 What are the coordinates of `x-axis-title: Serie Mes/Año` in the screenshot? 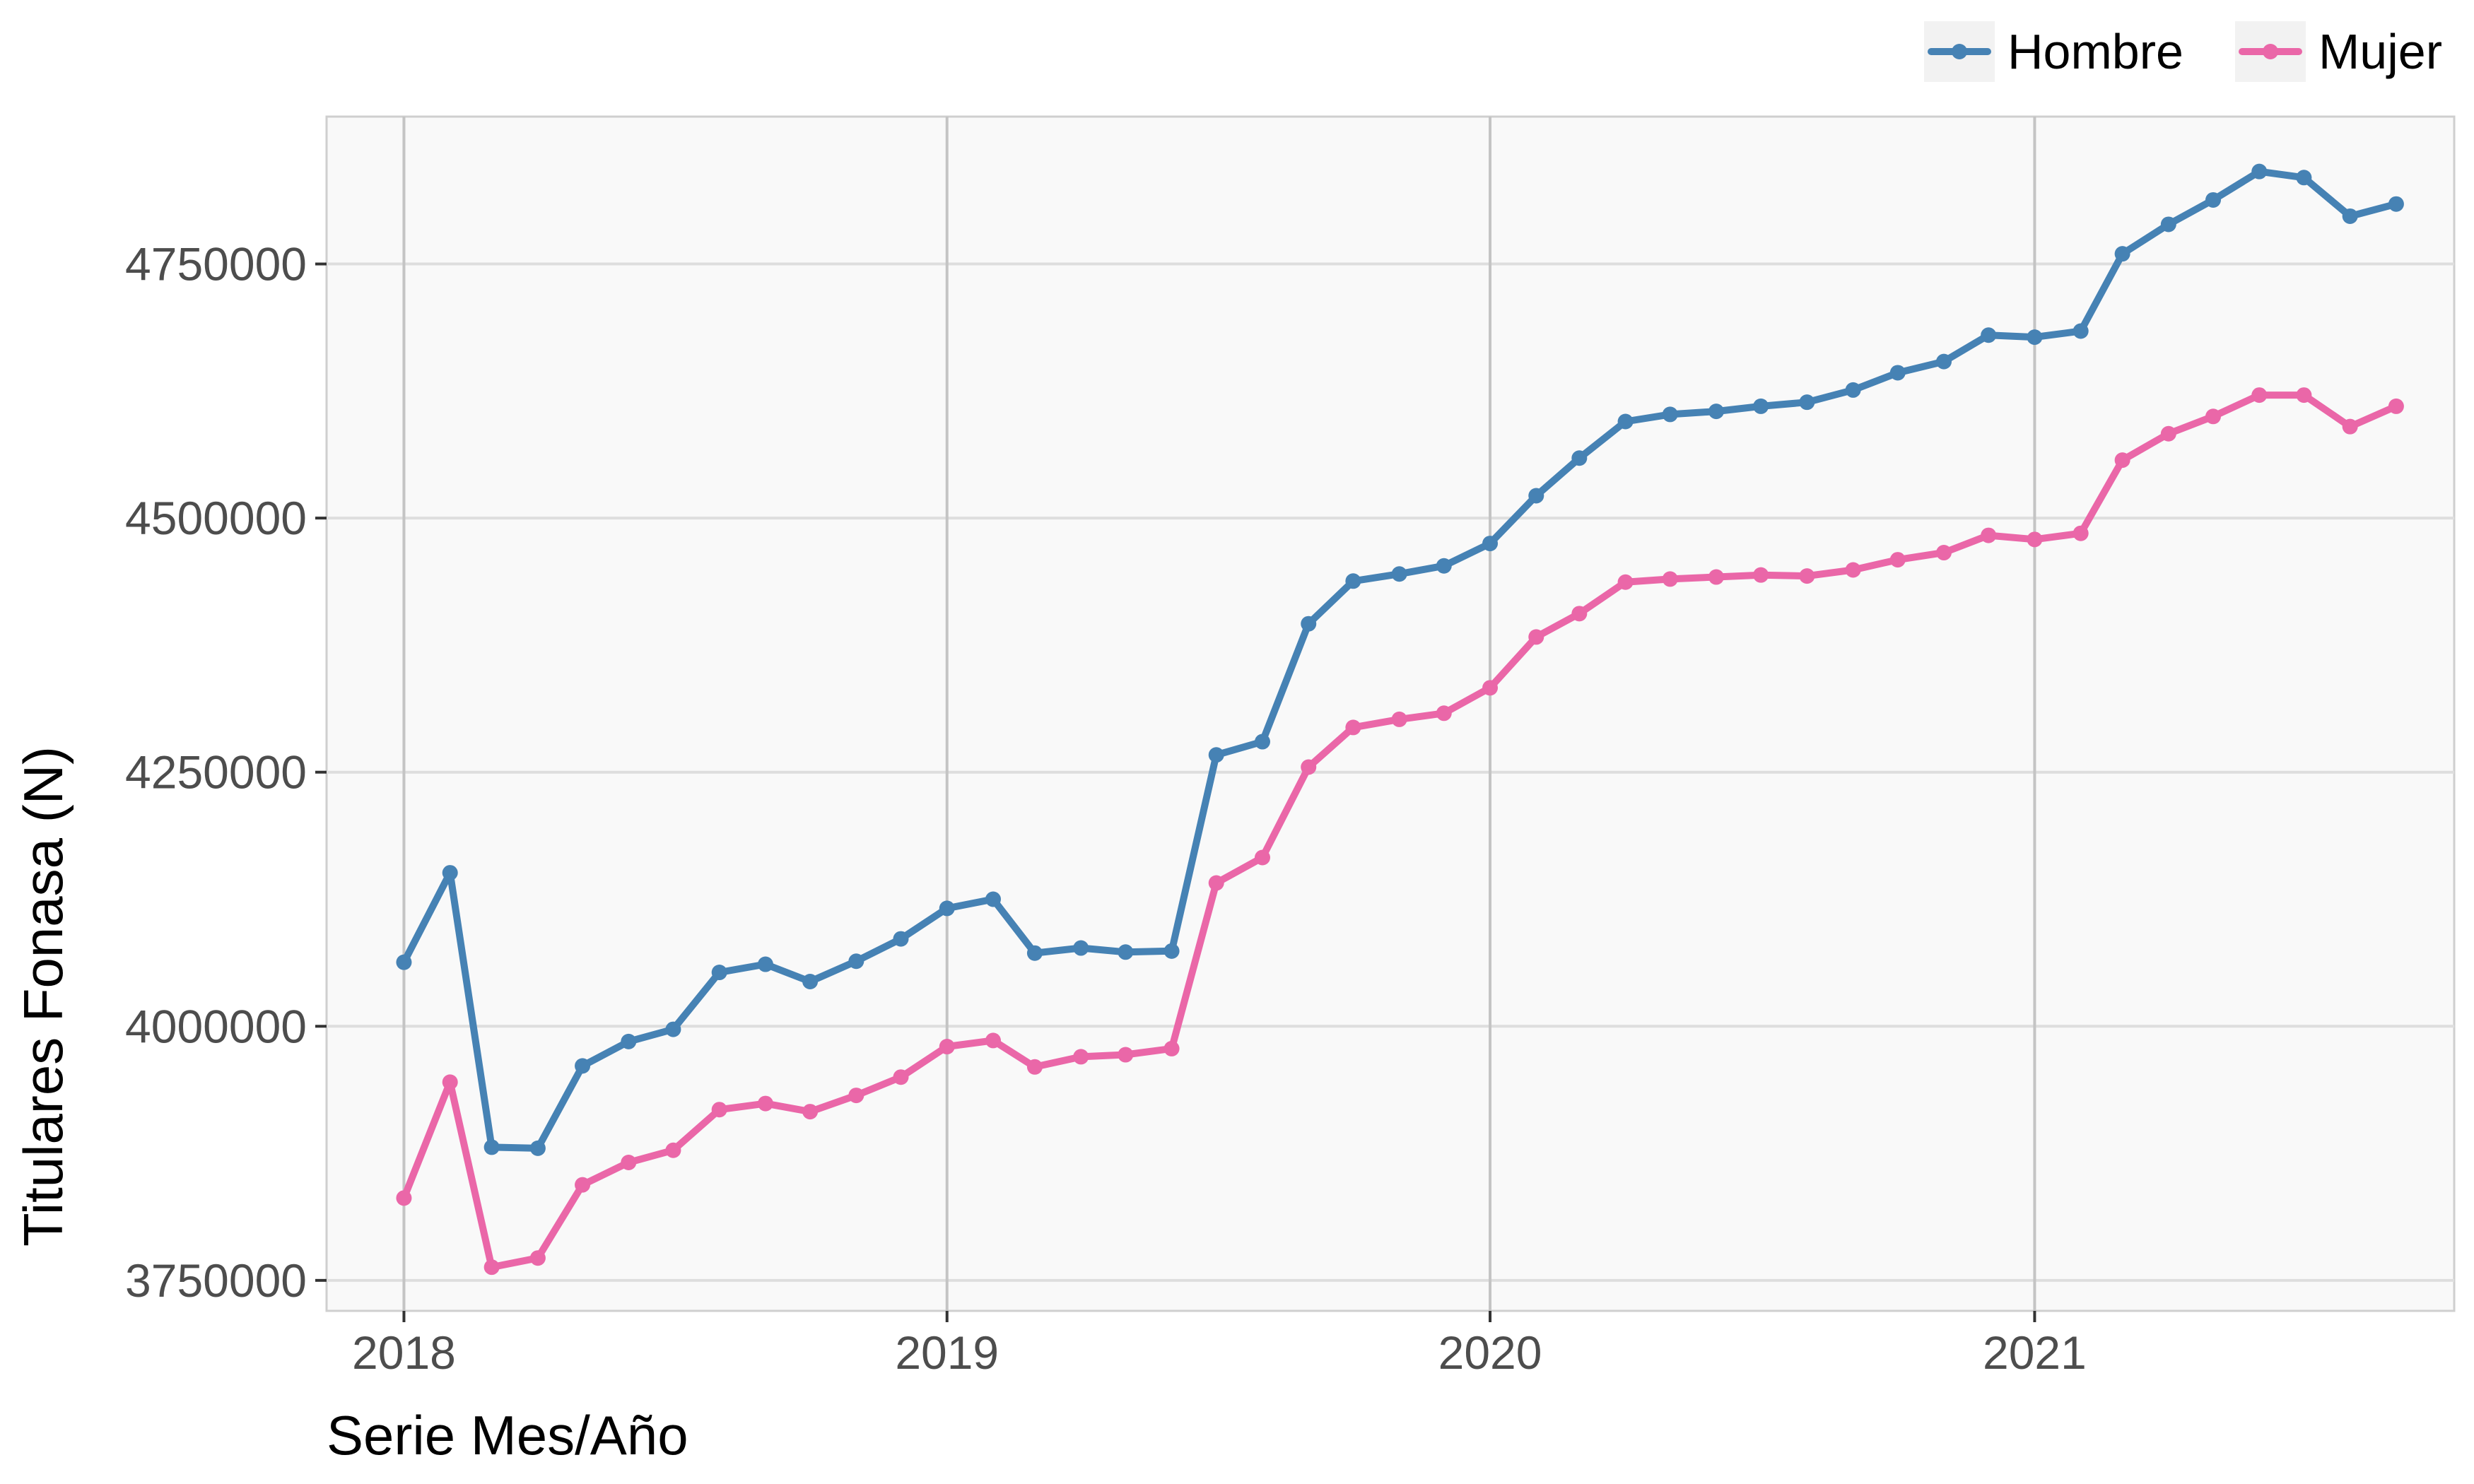 It's located at (507, 1435).